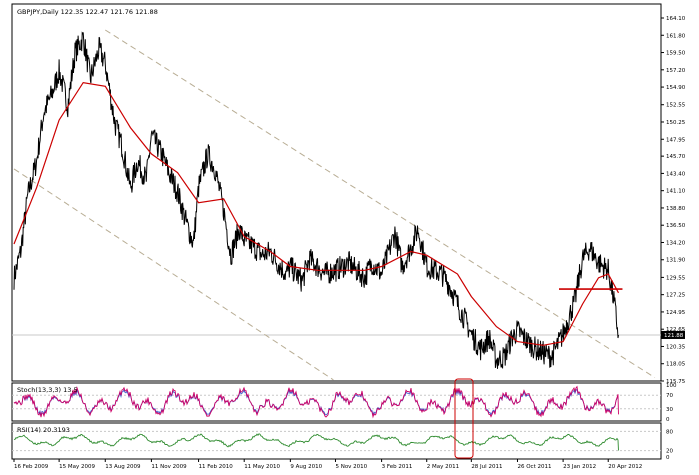 This screenshot has height=475, width=699. What do you see at coordinates (169, 467) in the screenshot?
I see `x-tick-label: 11 Nov 2009` at bounding box center [169, 467].